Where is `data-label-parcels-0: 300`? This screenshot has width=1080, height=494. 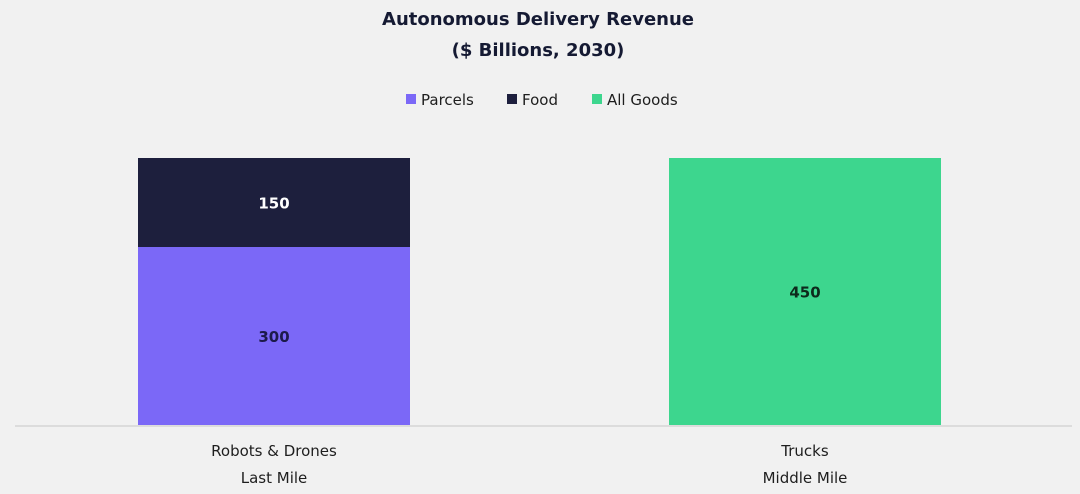 data-label-parcels-0: 300 is located at coordinates (273, 337).